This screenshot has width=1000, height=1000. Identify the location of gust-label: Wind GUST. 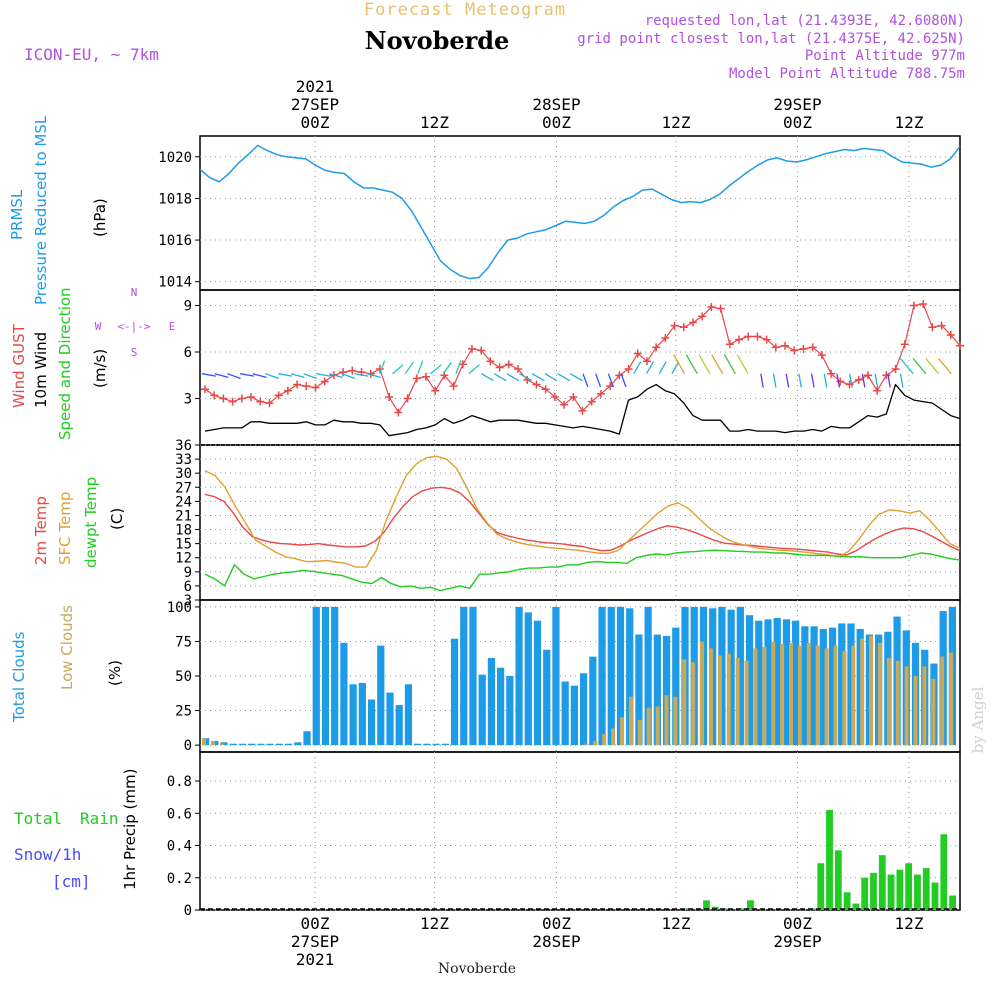
(19, 365).